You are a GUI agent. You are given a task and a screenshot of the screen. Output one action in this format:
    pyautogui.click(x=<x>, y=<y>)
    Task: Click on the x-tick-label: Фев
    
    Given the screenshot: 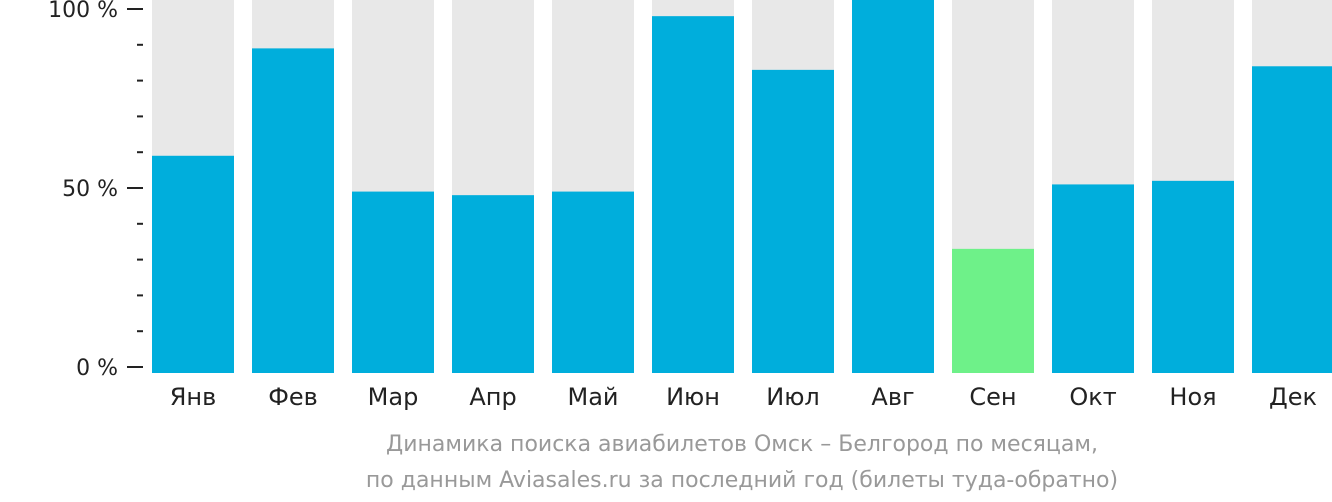 What is the action you would take?
    pyautogui.click(x=293, y=397)
    